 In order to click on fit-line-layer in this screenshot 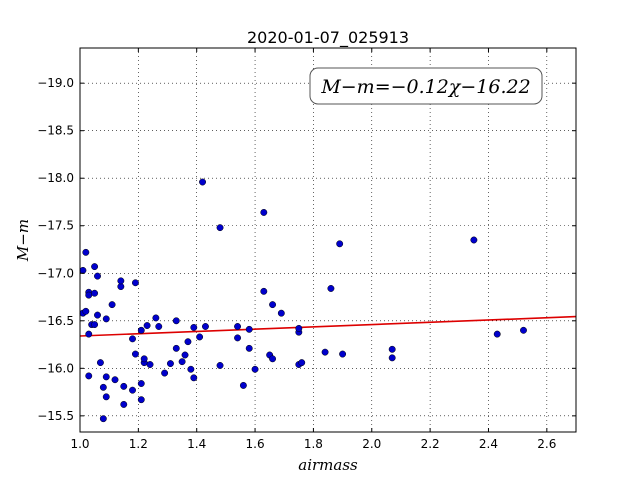, I will do `click(328, 326)`.